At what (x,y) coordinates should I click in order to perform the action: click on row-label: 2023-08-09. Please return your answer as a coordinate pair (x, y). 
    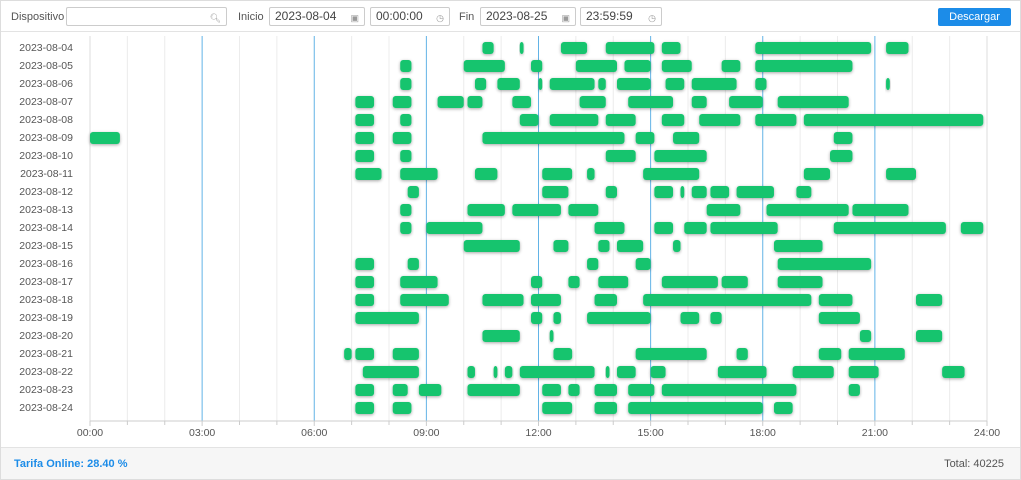
    Looking at the image, I should click on (46, 138).